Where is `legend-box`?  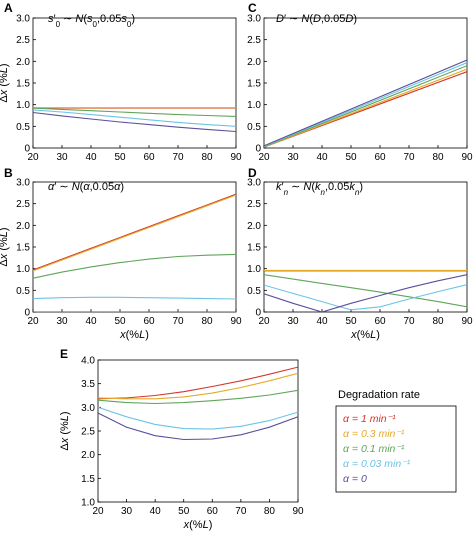
legend-box is located at coordinates (396, 449).